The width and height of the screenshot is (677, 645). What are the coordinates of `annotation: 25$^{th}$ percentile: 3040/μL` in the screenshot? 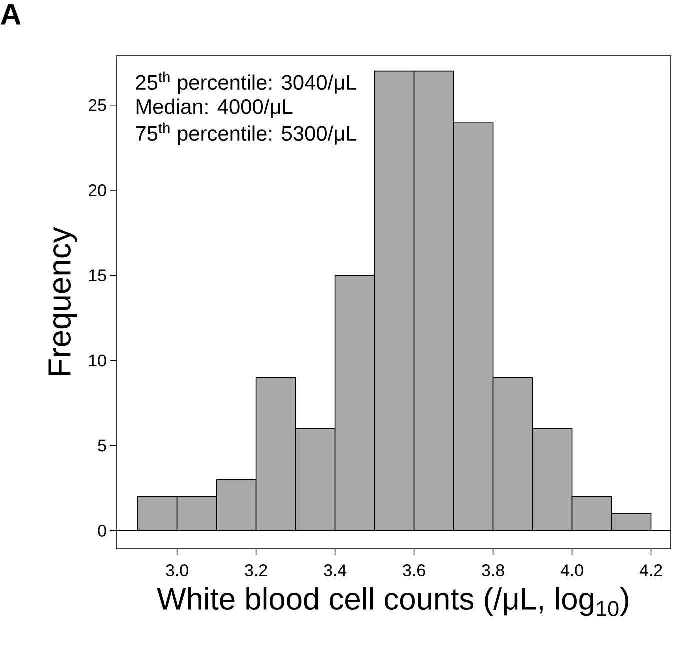 It's located at (246, 83).